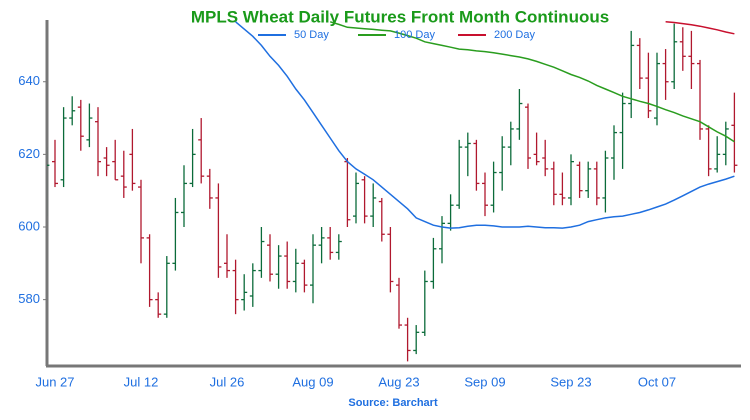 The image size is (750, 420). Describe the element at coordinates (393, 403) in the screenshot. I see `source: Source: Barchart` at that location.